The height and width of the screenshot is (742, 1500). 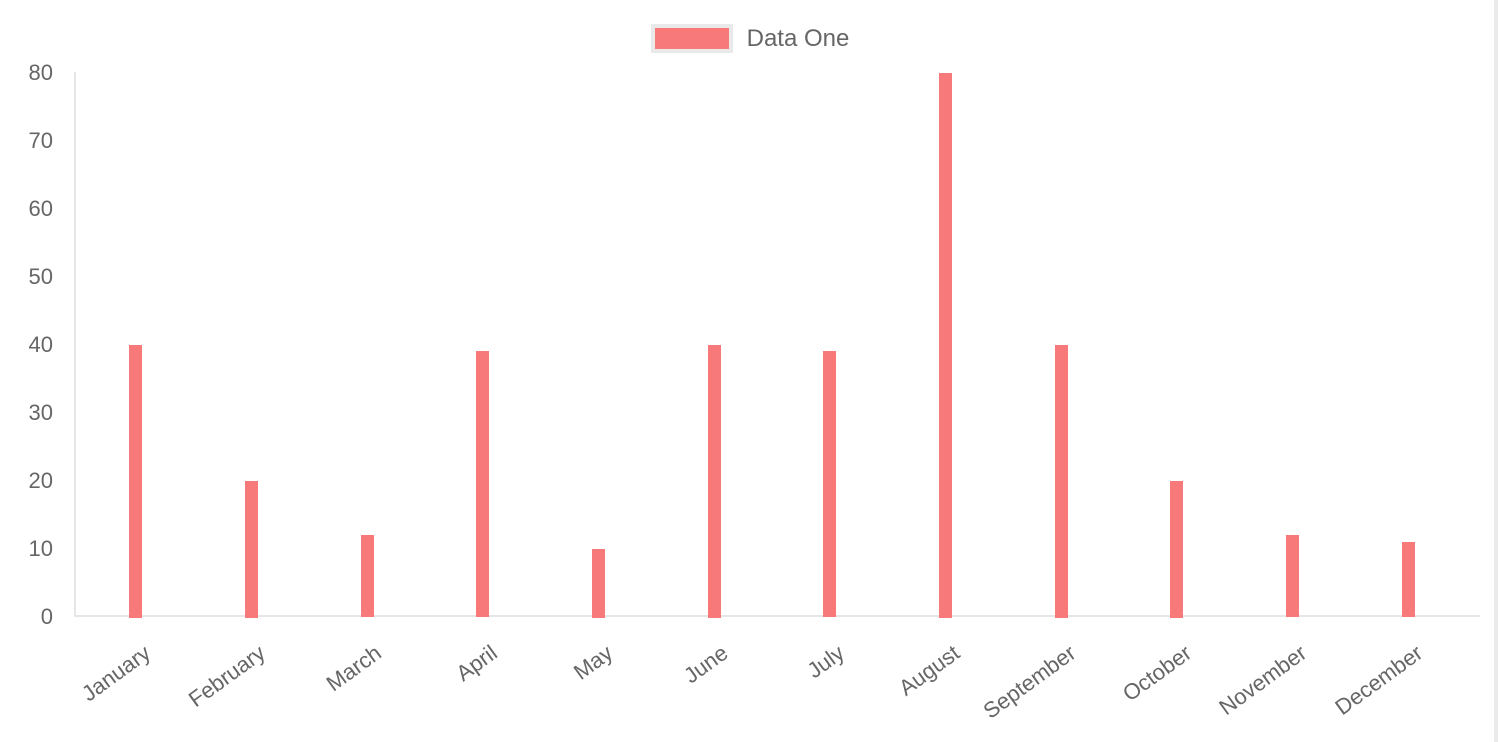 What do you see at coordinates (40, 548) in the screenshot?
I see `y-tick-label-10: 10` at bounding box center [40, 548].